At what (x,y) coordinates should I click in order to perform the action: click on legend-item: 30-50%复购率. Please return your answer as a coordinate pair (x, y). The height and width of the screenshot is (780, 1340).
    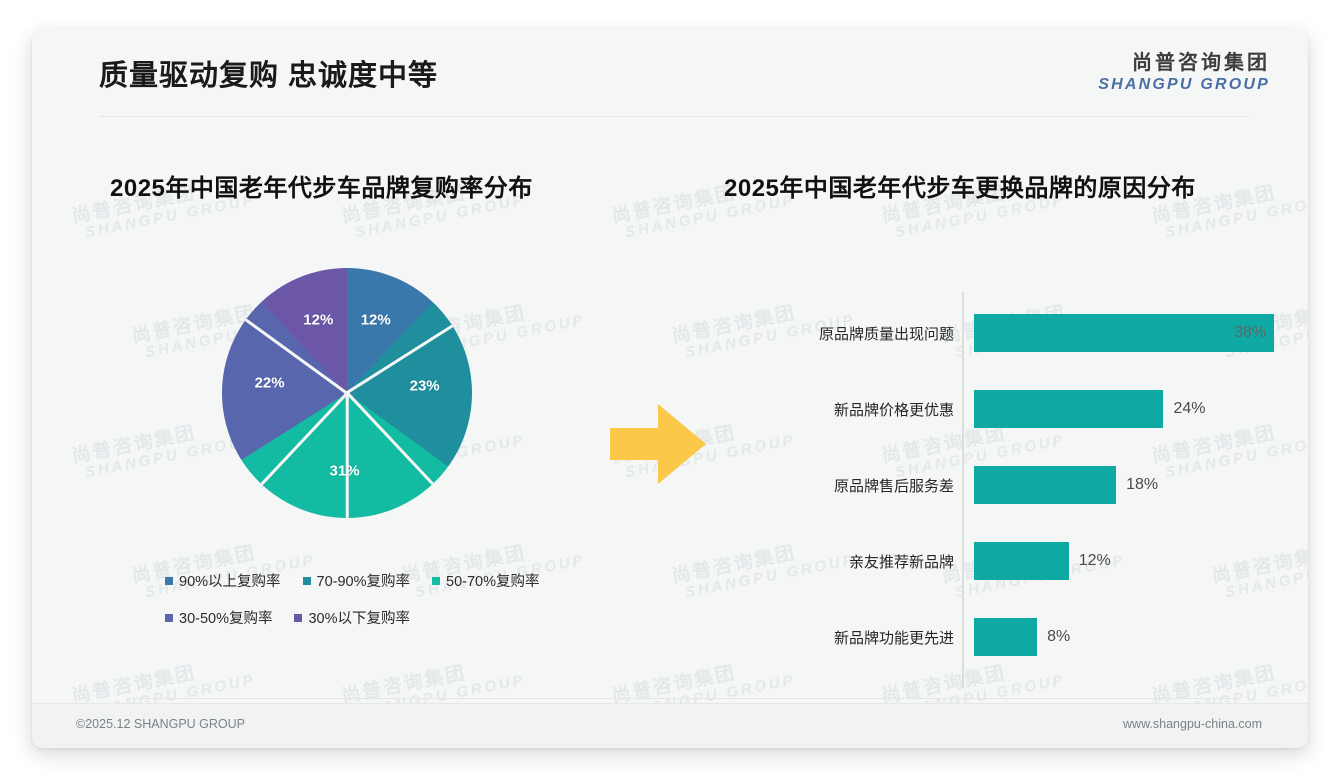
    Looking at the image, I should click on (218, 617).